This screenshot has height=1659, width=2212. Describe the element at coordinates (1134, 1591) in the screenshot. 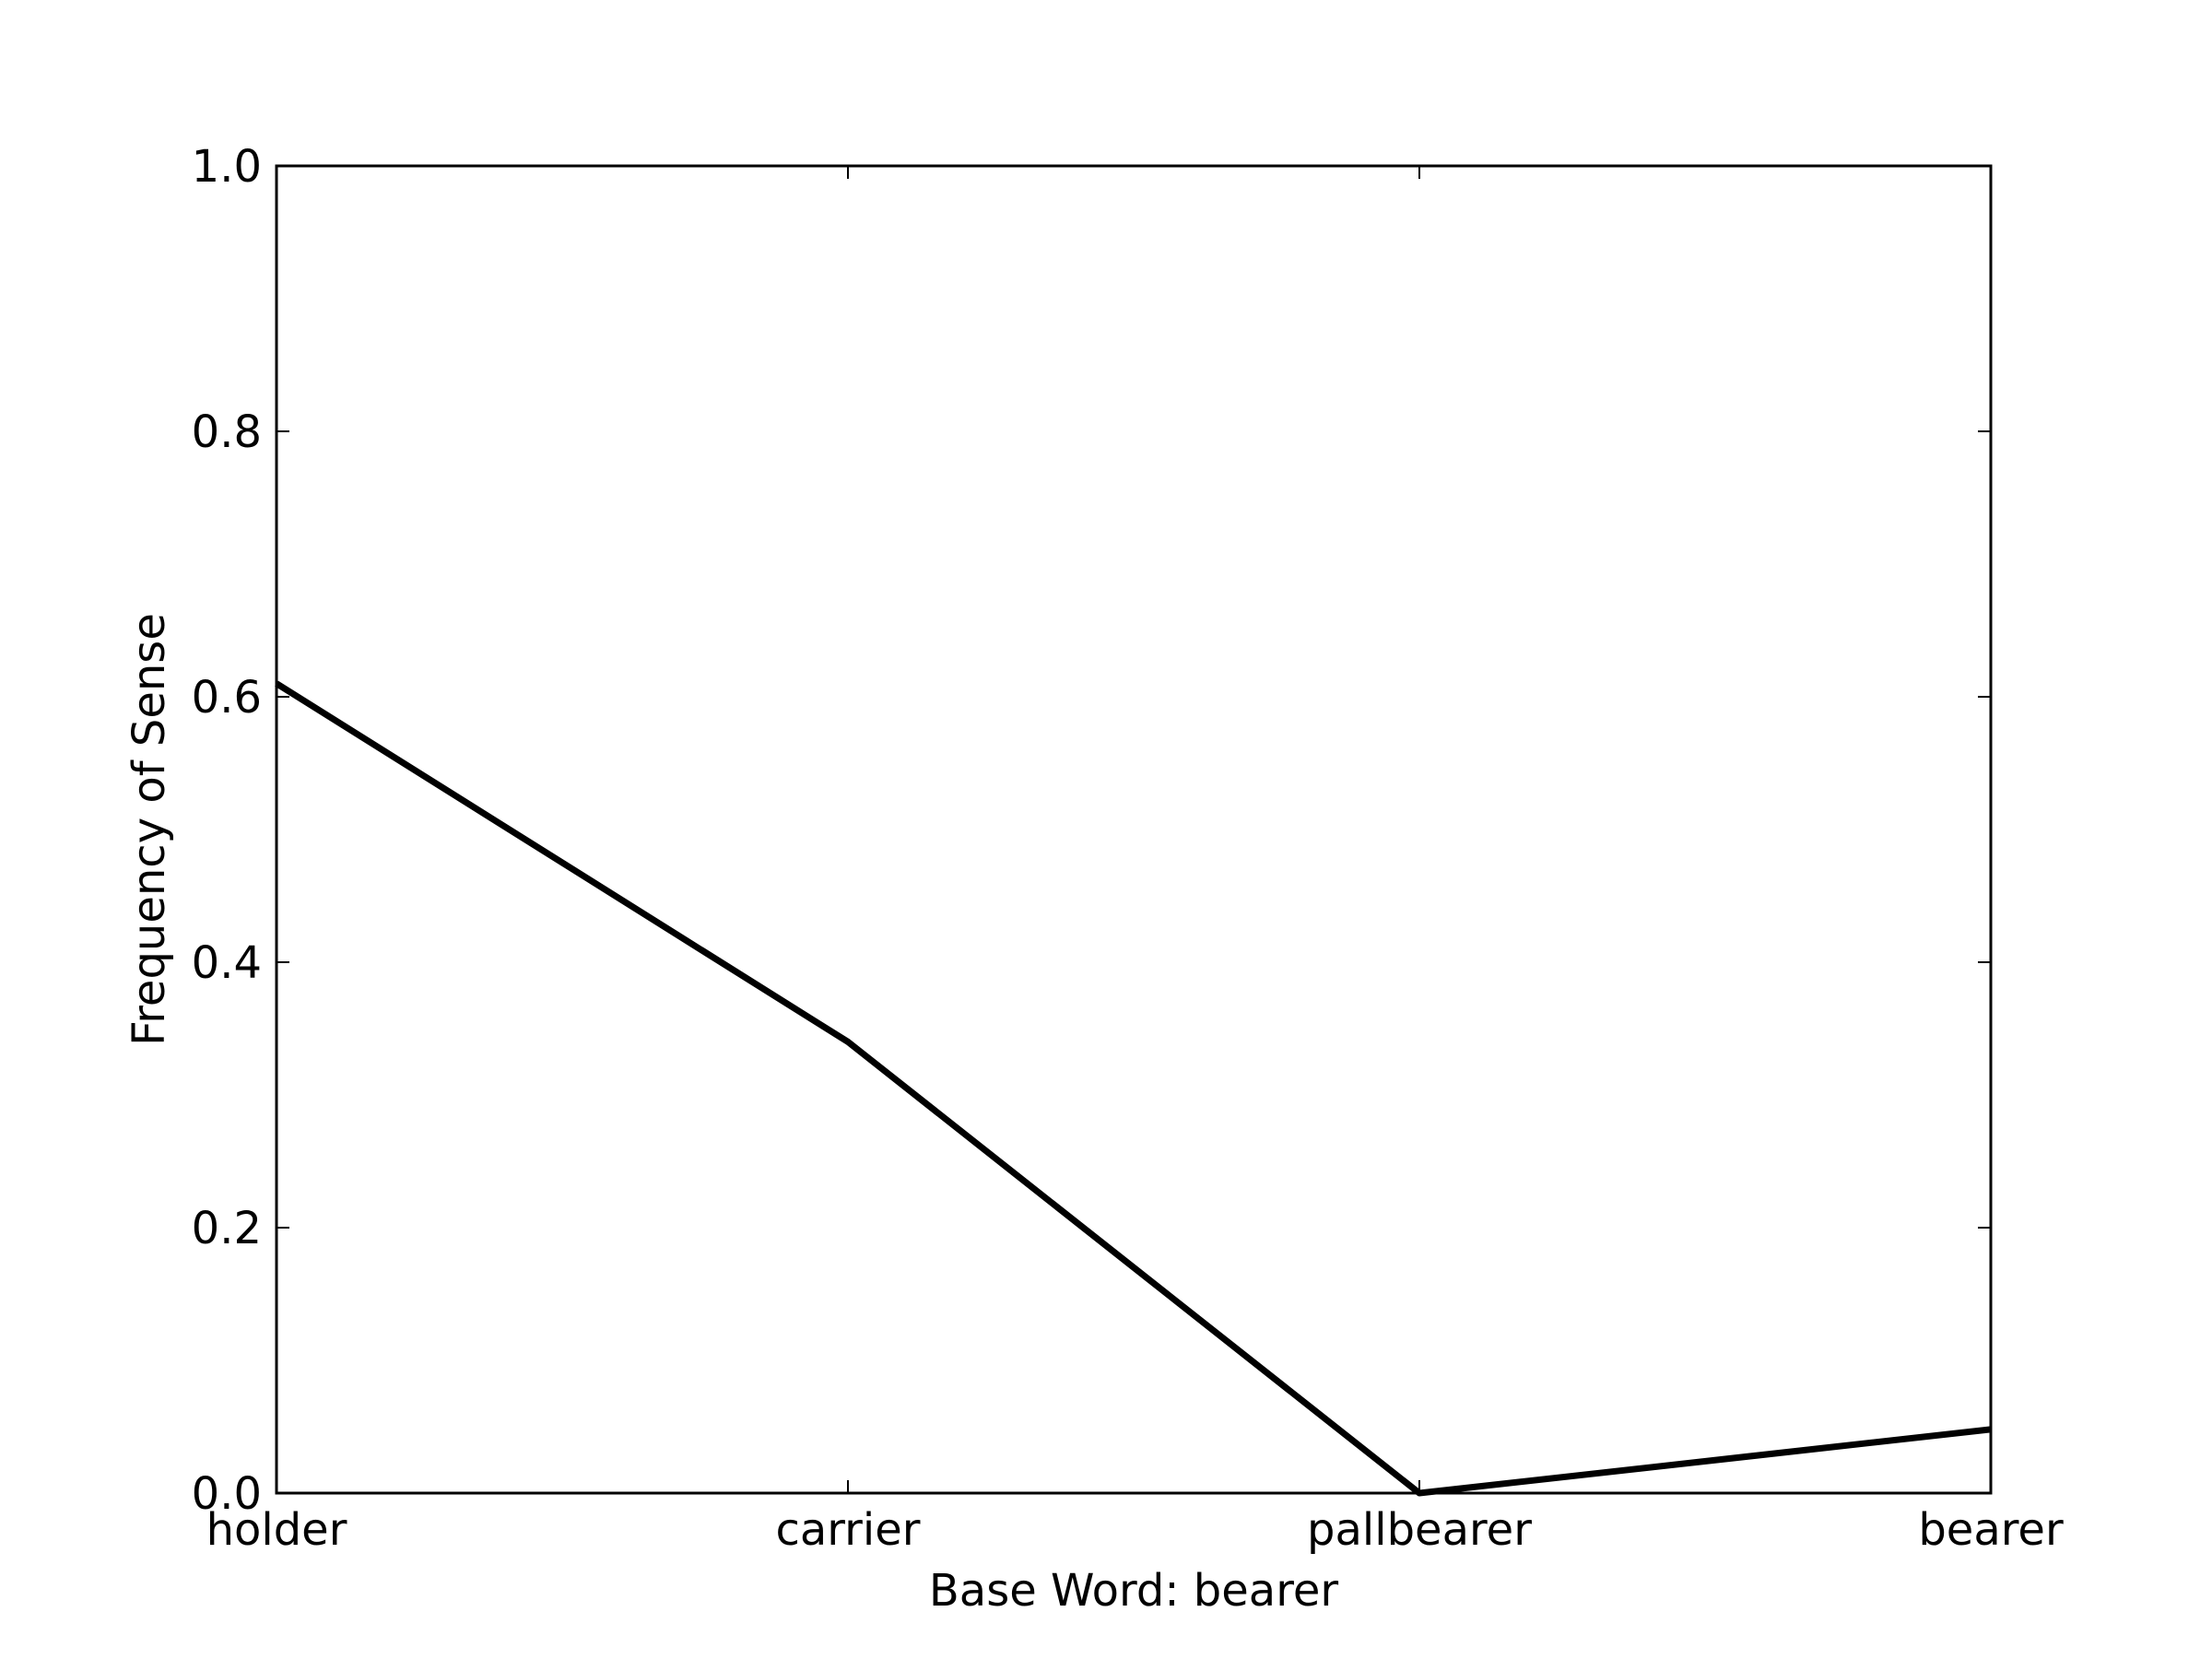

I see `x-axis-label: Base Word: bearer` at that location.